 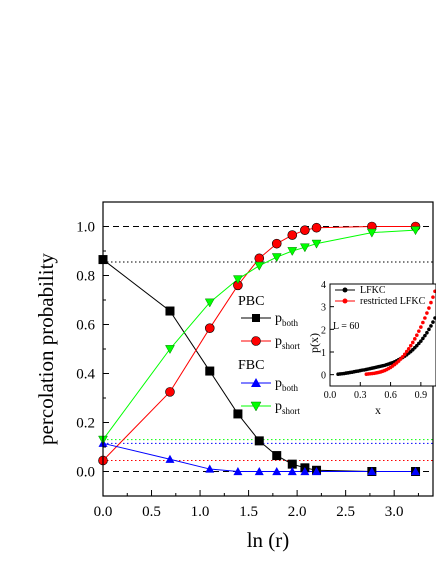 I want to click on inset-x-tick-label: 0.9, so click(x=421, y=395).